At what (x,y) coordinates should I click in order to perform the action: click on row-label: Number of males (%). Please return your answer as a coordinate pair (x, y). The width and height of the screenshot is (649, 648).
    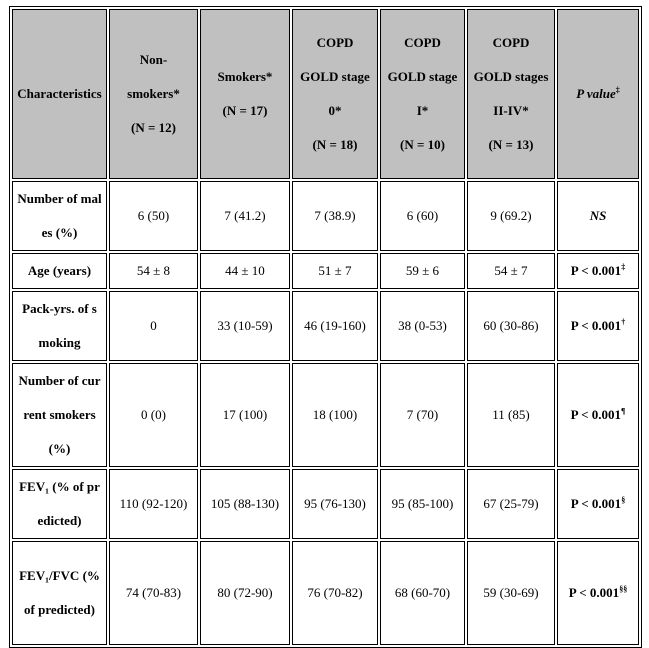
    Looking at the image, I should click on (59, 216).